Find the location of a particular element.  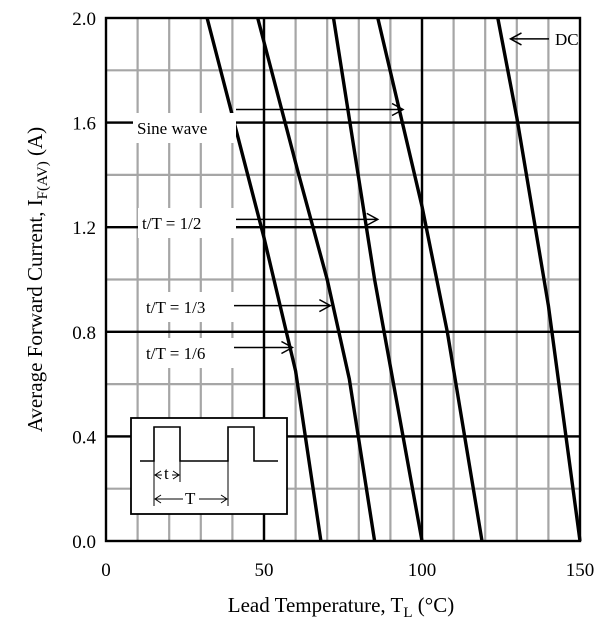

annotation-label-dc: DC is located at coordinates (567, 39).